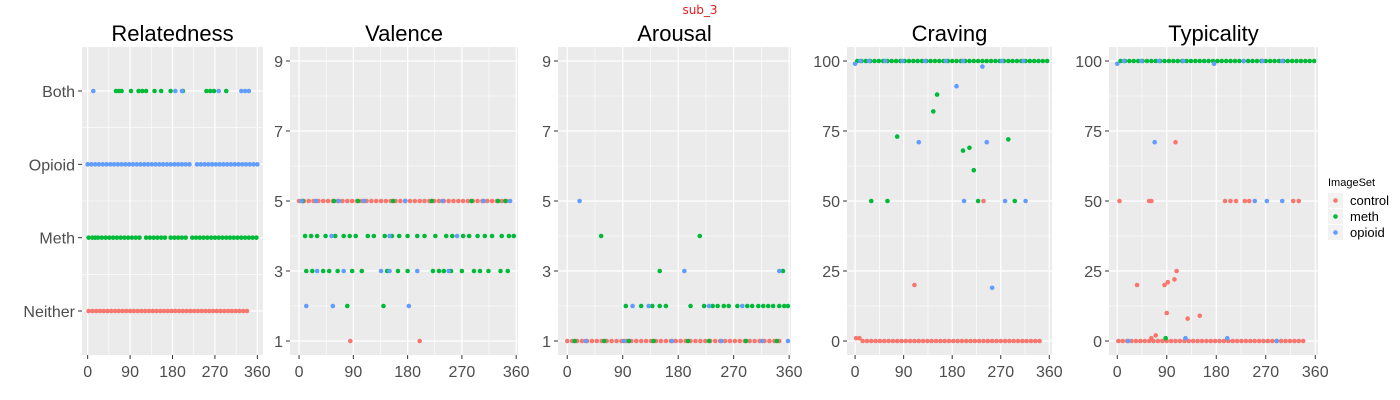 Image resolution: width=1400 pixels, height=400 pixels. I want to click on x-tick-label: 360, so click(516, 372).